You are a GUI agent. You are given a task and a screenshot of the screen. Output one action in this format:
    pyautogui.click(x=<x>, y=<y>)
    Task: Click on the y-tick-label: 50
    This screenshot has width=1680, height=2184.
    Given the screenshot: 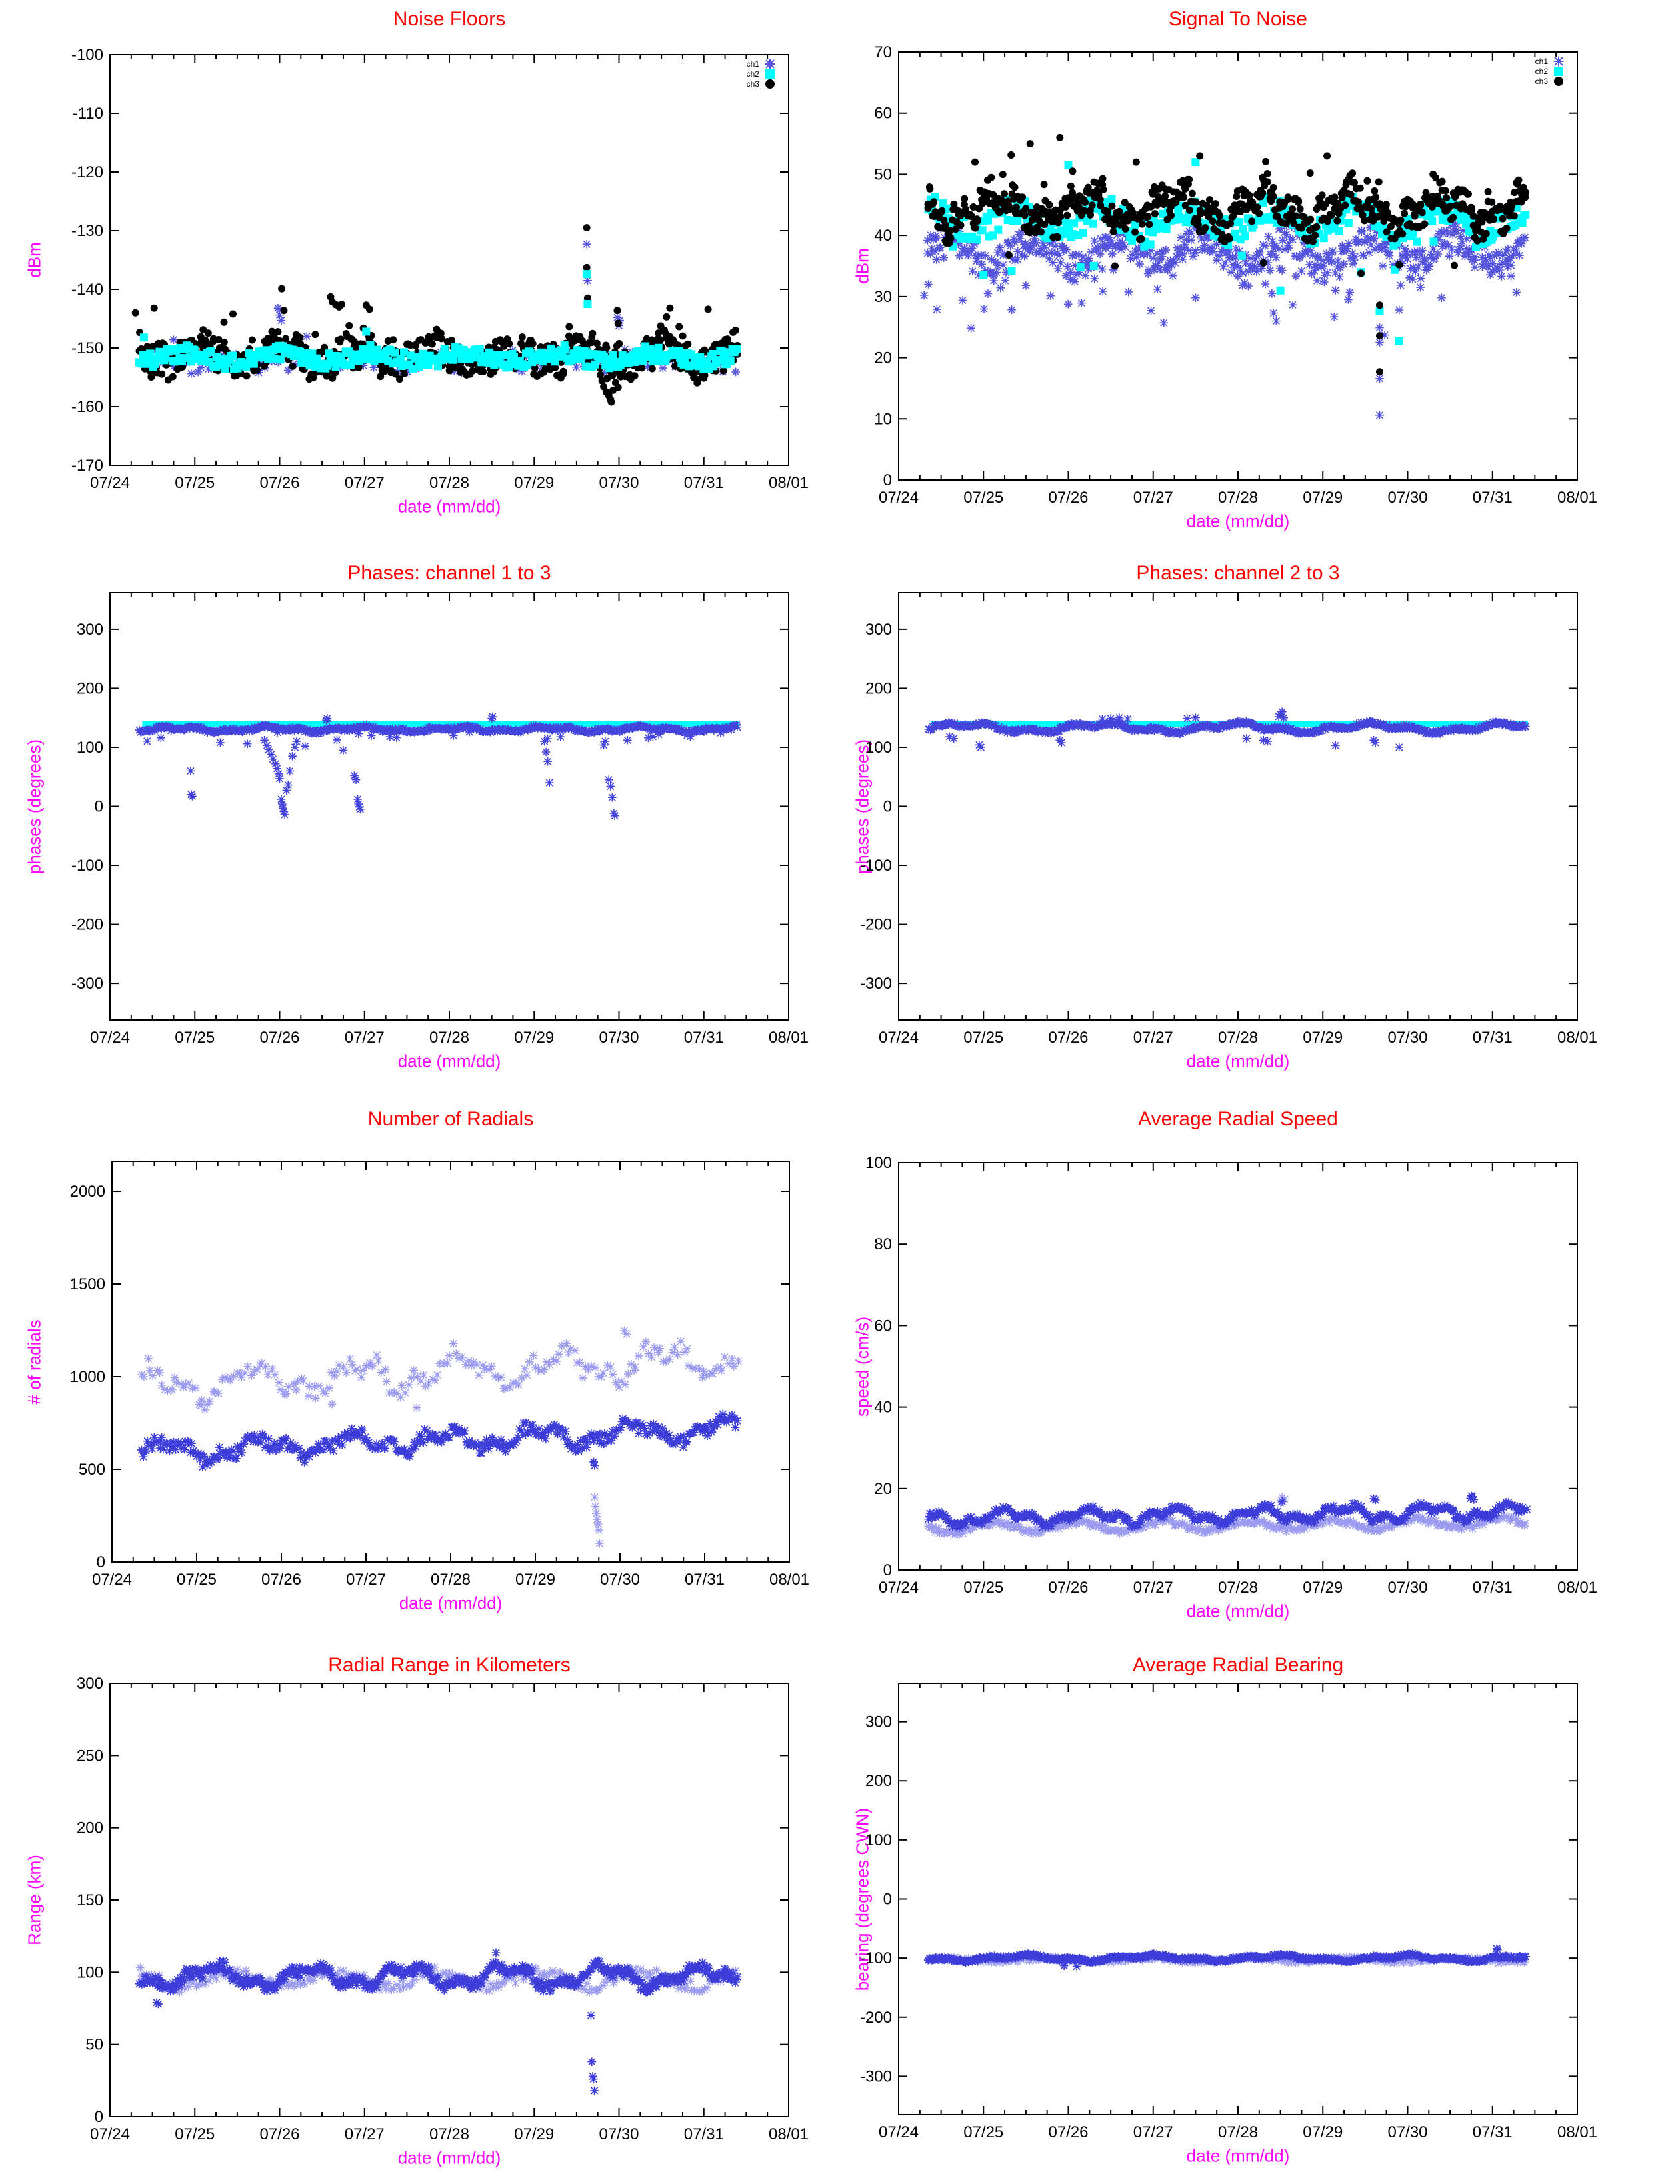 What is the action you would take?
    pyautogui.click(x=883, y=174)
    